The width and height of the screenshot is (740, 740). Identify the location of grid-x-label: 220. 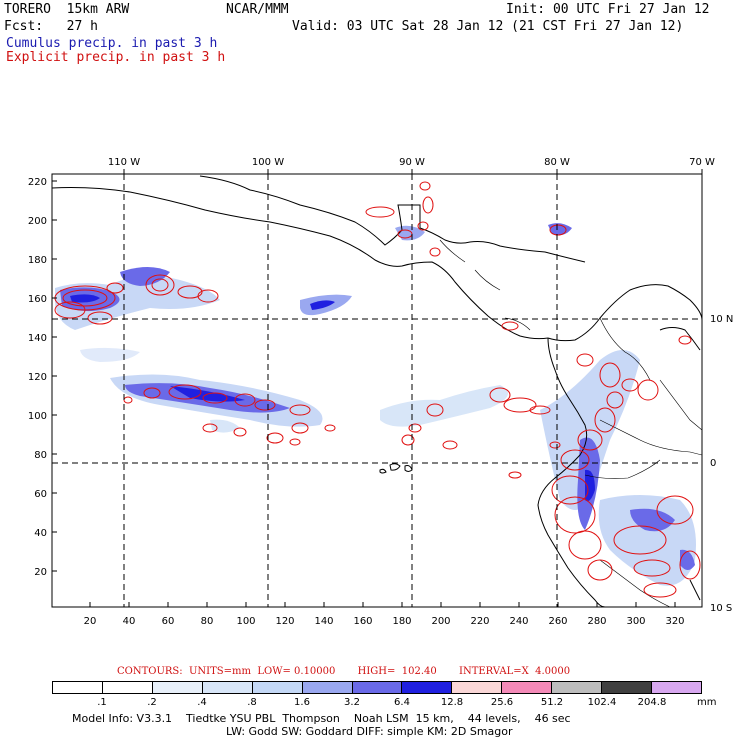
(479, 621).